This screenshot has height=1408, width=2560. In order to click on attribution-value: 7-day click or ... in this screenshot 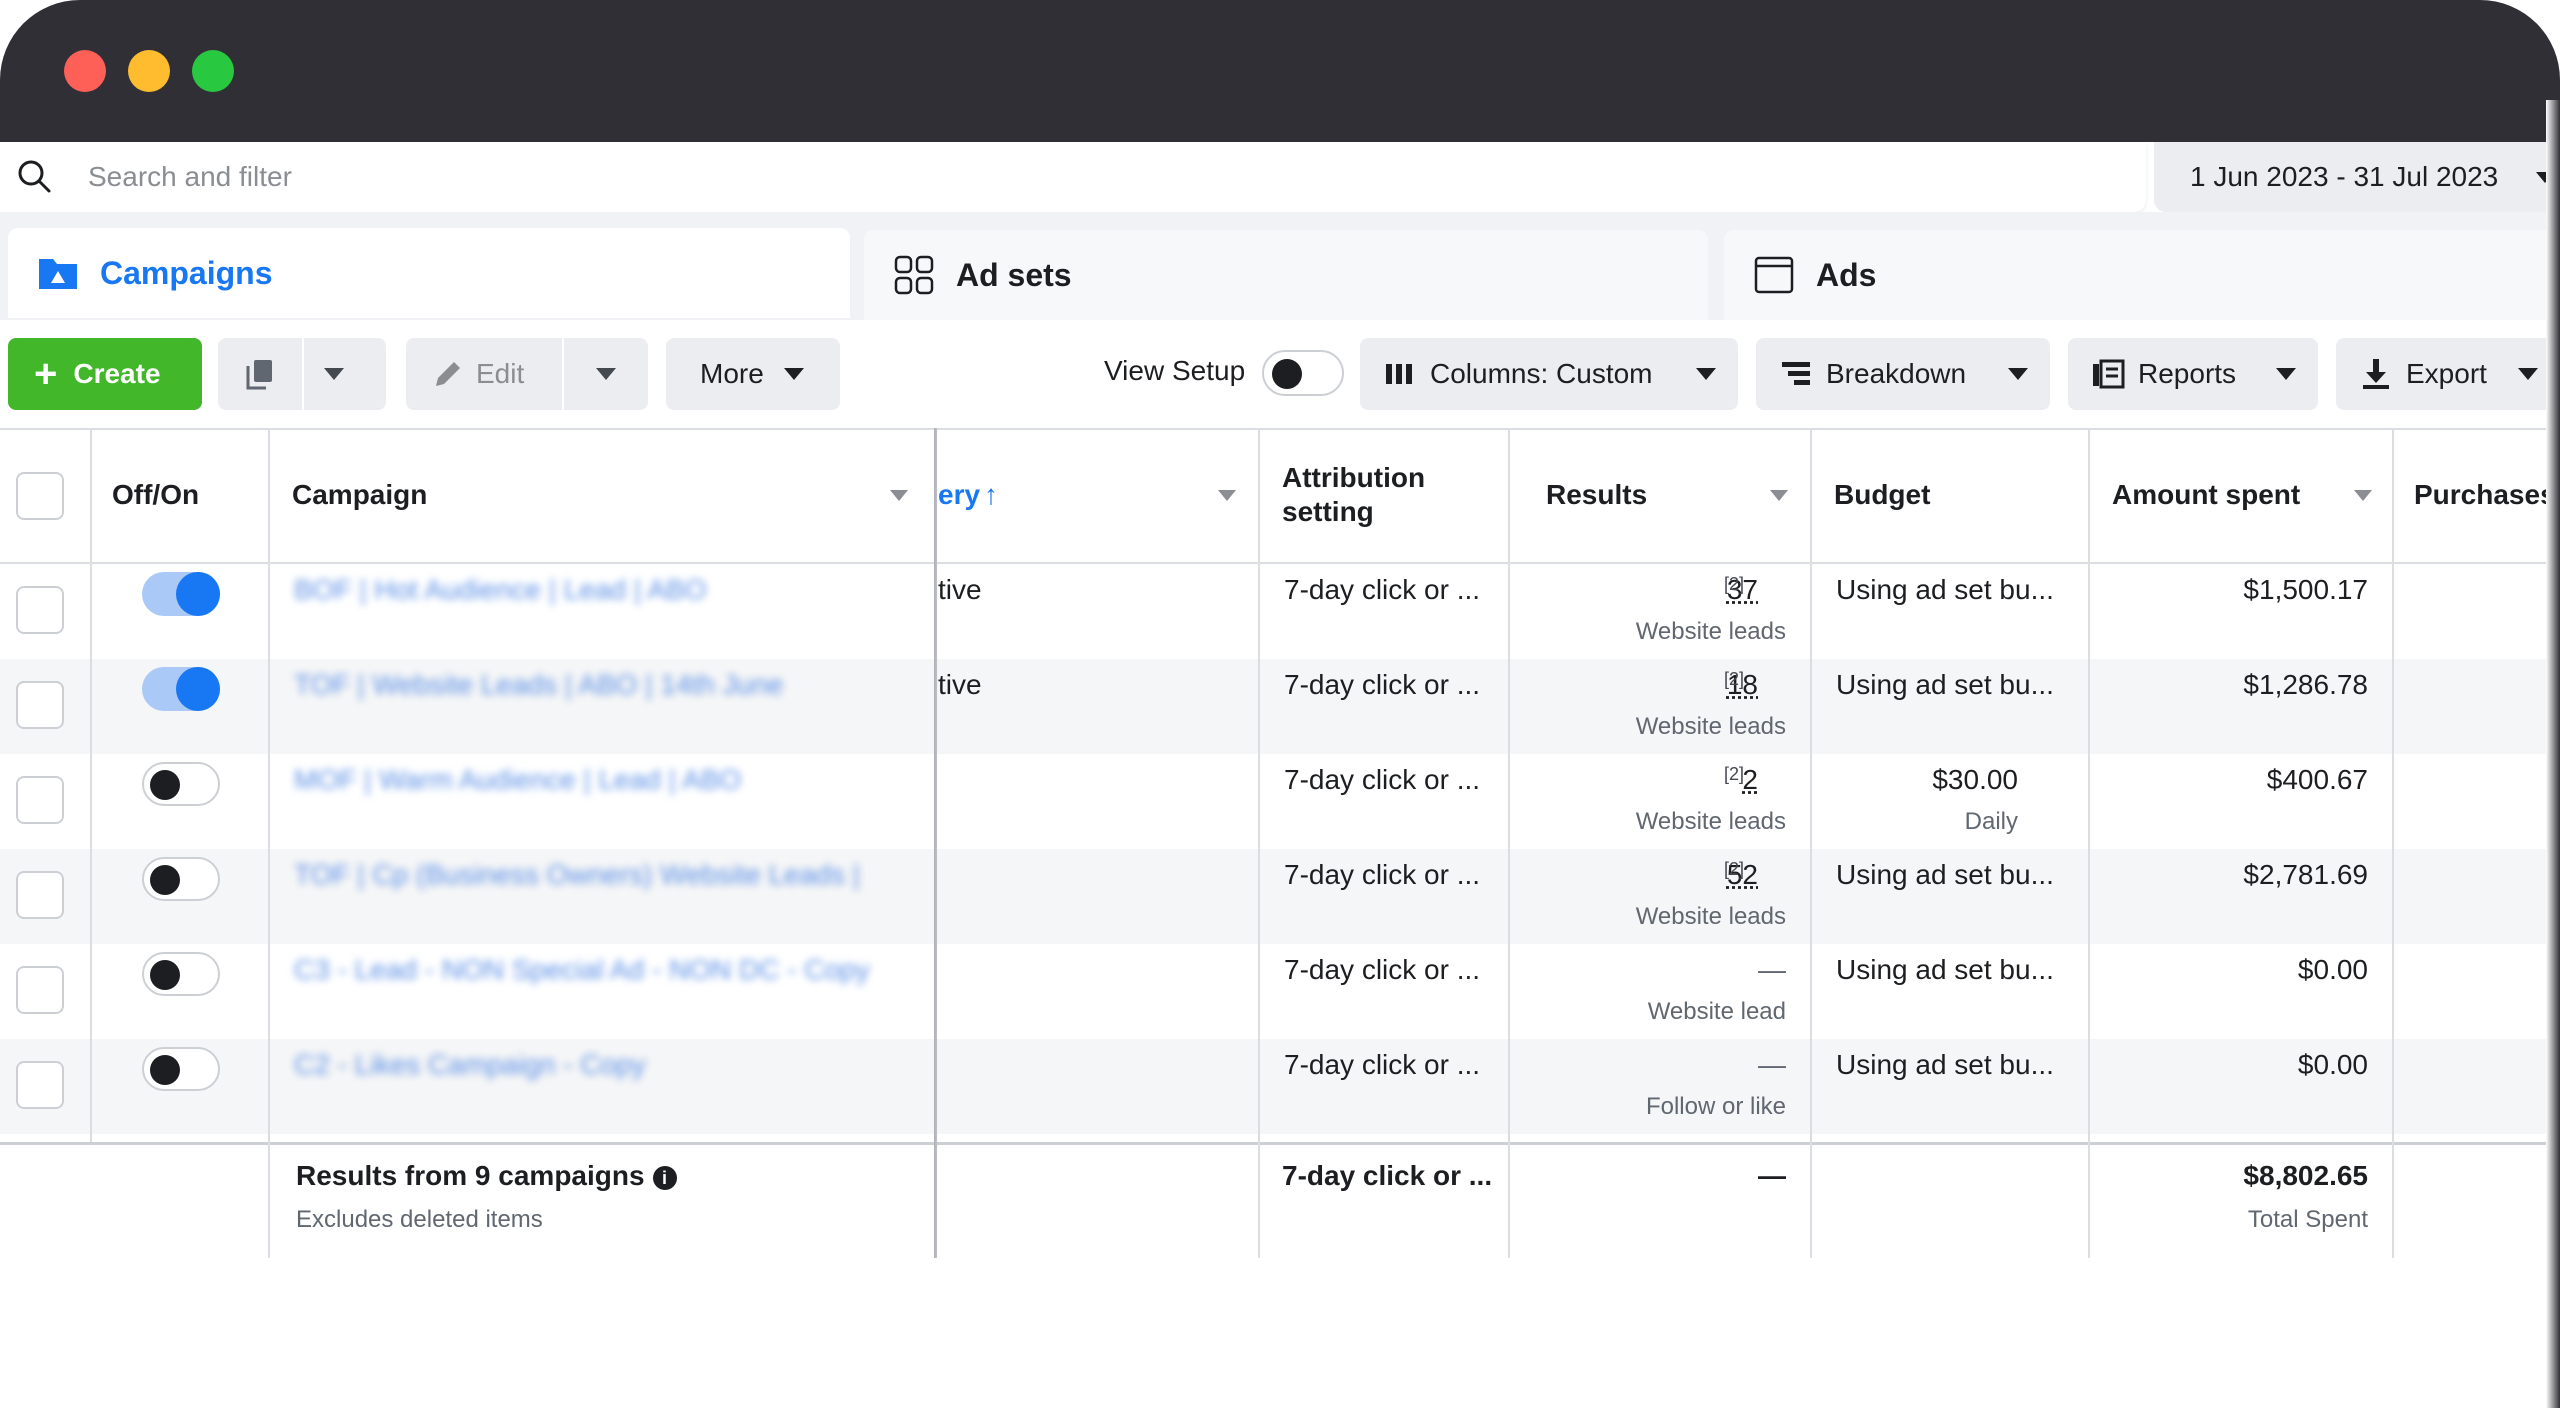, I will do `click(1382, 779)`.